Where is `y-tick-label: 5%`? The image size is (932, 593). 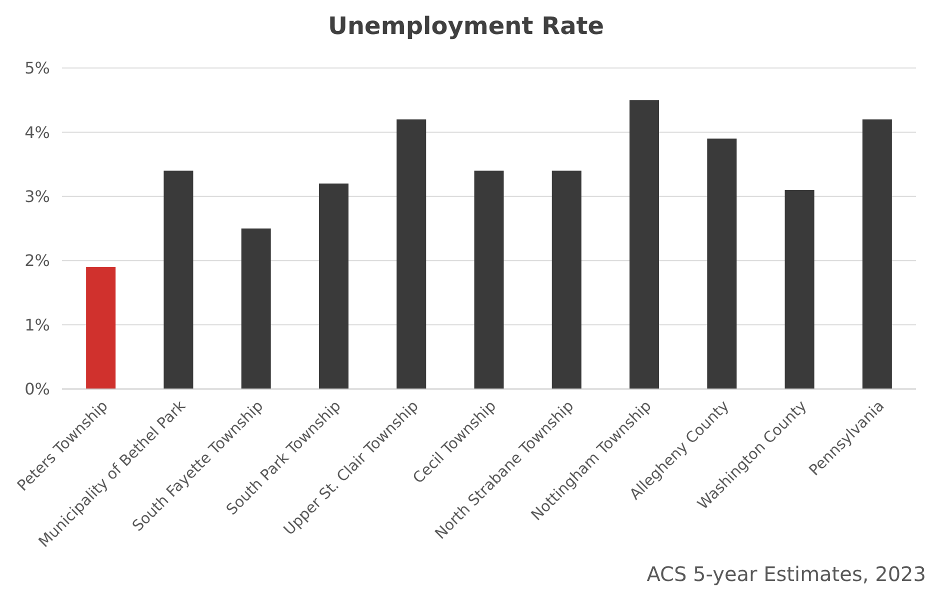 y-tick-label: 5% is located at coordinates (37, 68).